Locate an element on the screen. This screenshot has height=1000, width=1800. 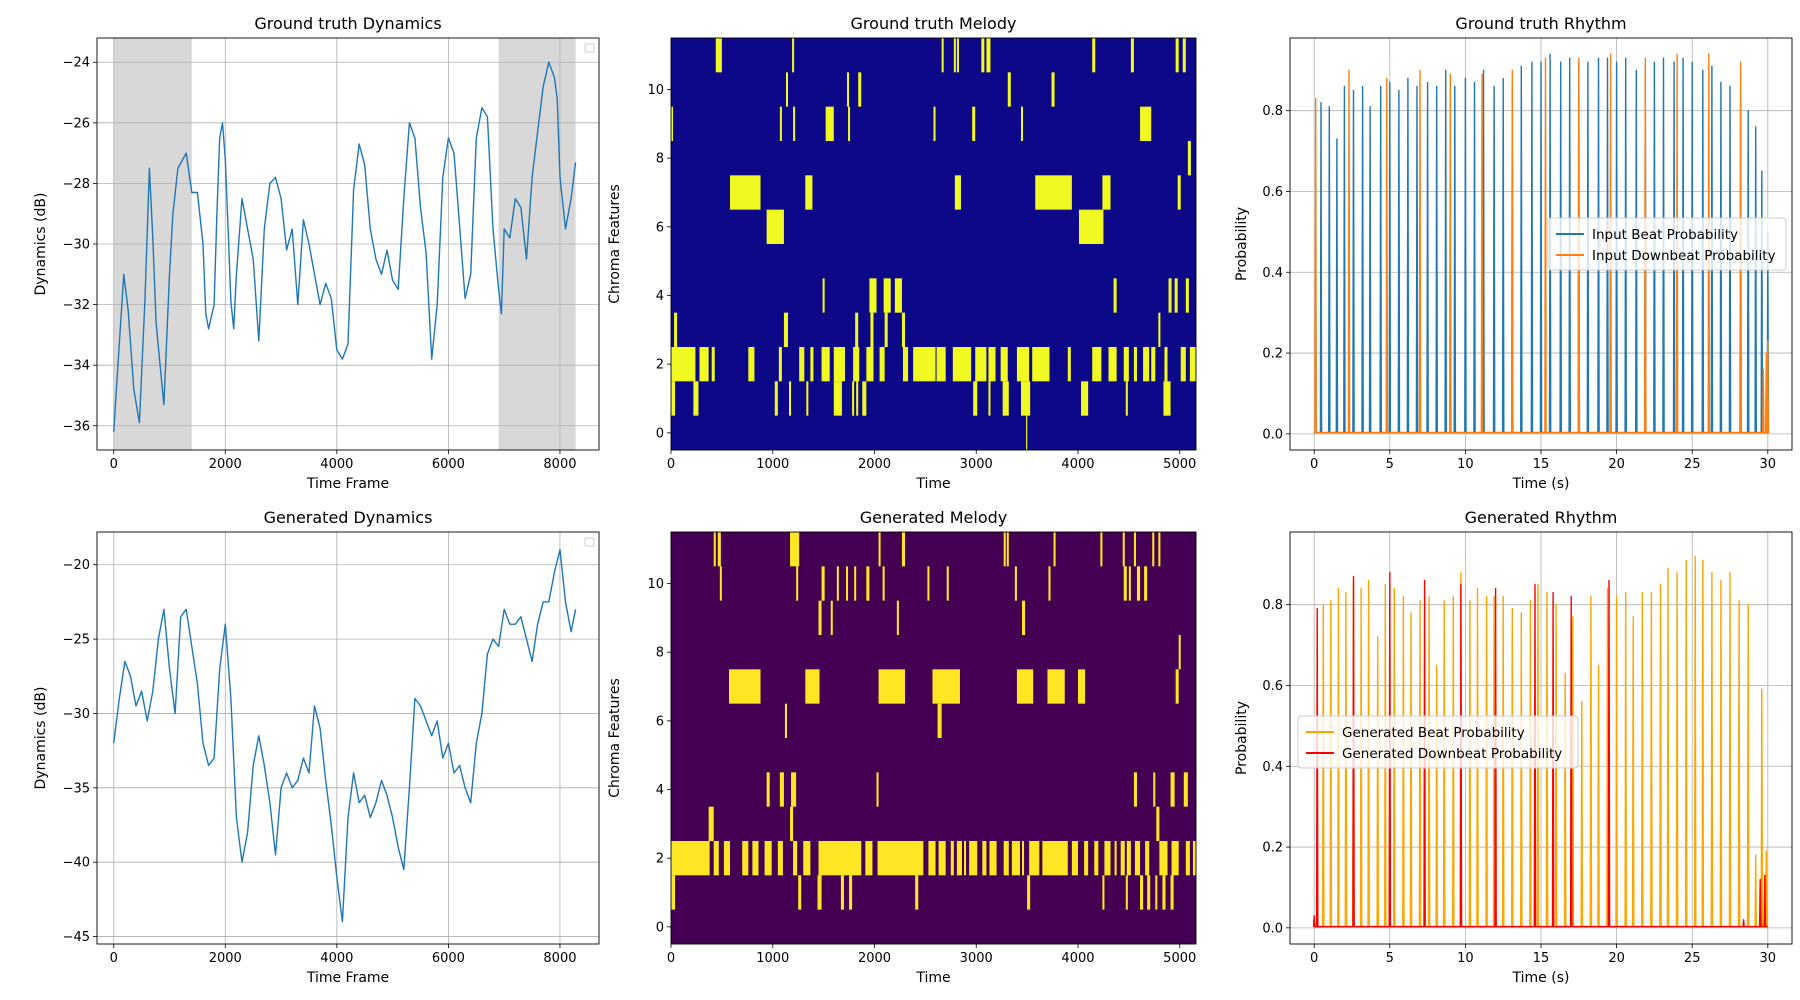
y-tick-label: 0.2 is located at coordinates (1272, 848).